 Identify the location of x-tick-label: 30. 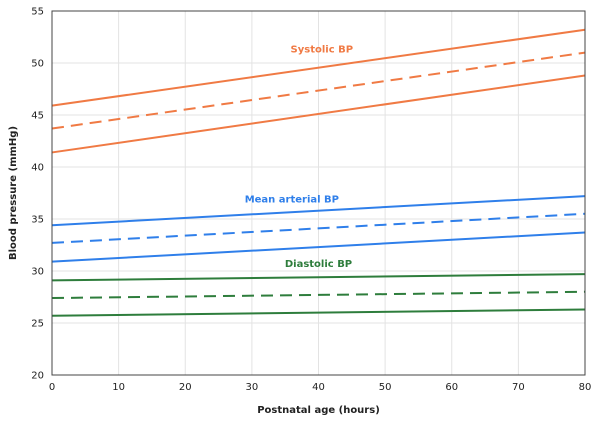
(252, 387).